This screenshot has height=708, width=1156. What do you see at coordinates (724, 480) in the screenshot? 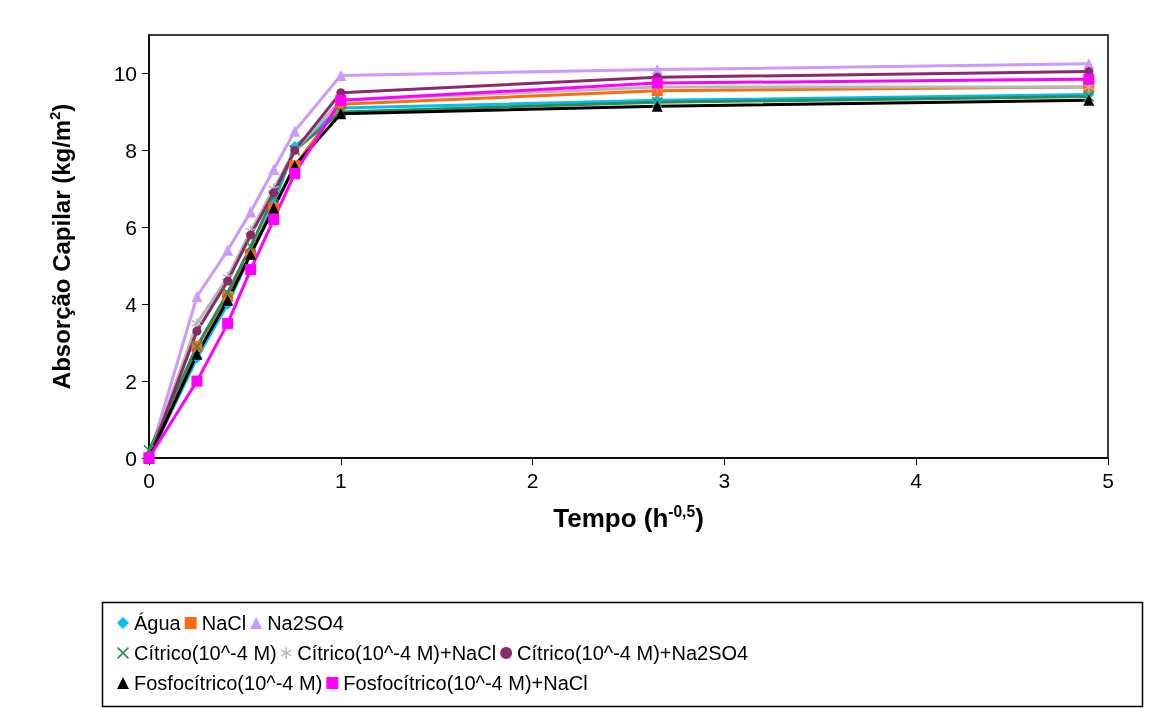
I see `x-tick-label: 3` at bounding box center [724, 480].